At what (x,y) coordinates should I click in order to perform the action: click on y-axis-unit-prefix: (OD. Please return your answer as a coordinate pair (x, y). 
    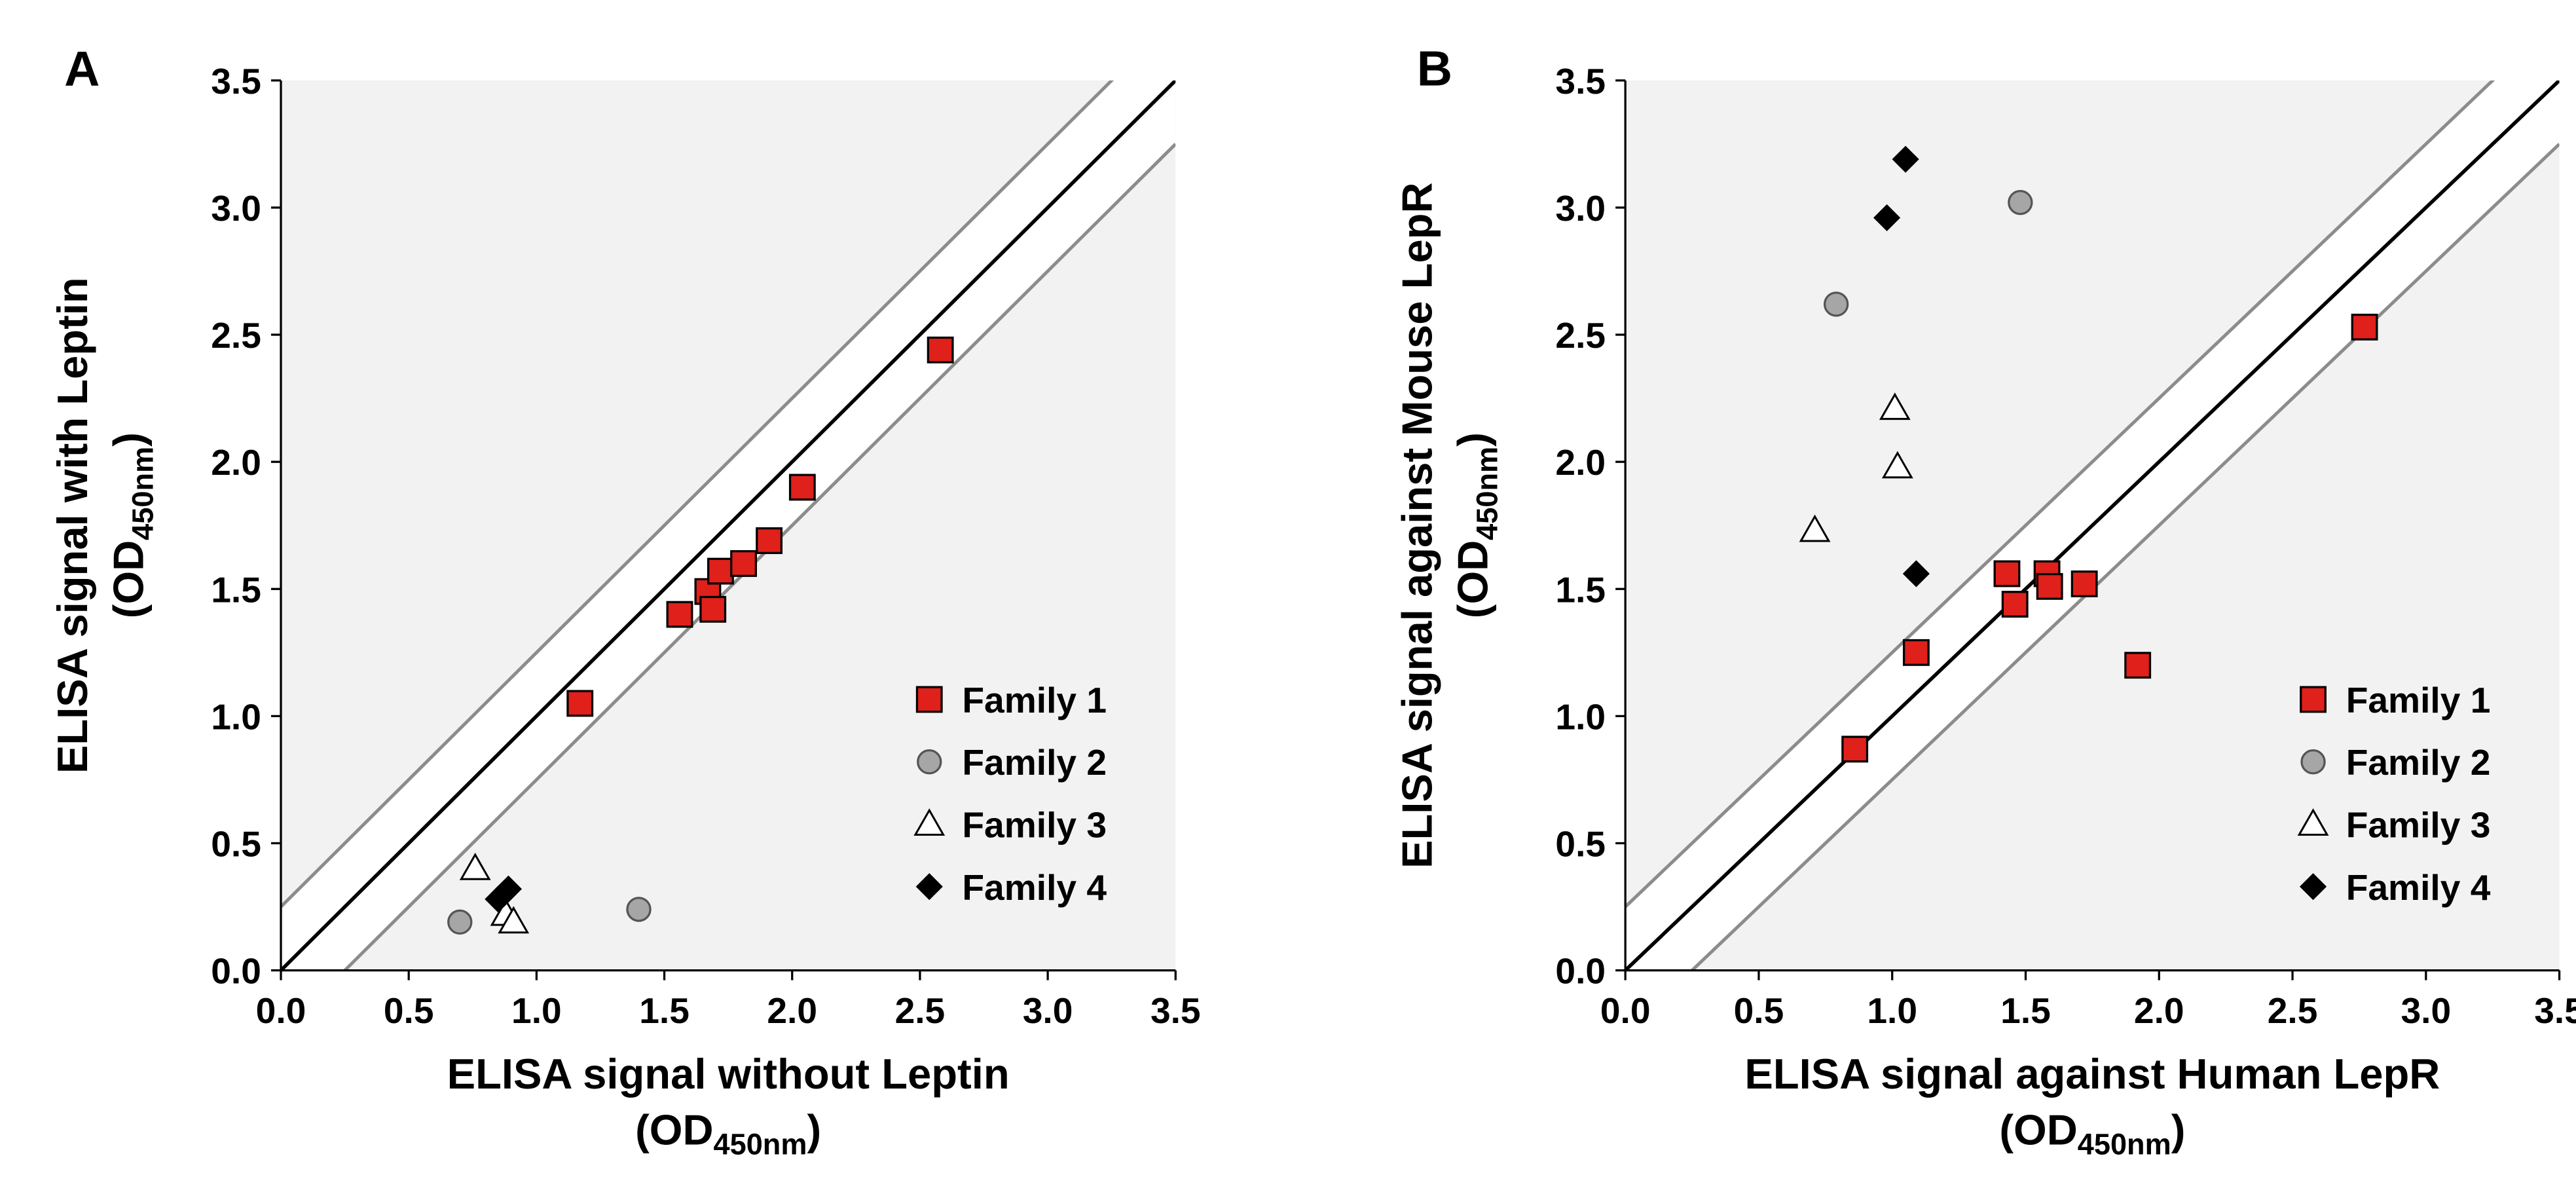
    Looking at the image, I should click on (128, 579).